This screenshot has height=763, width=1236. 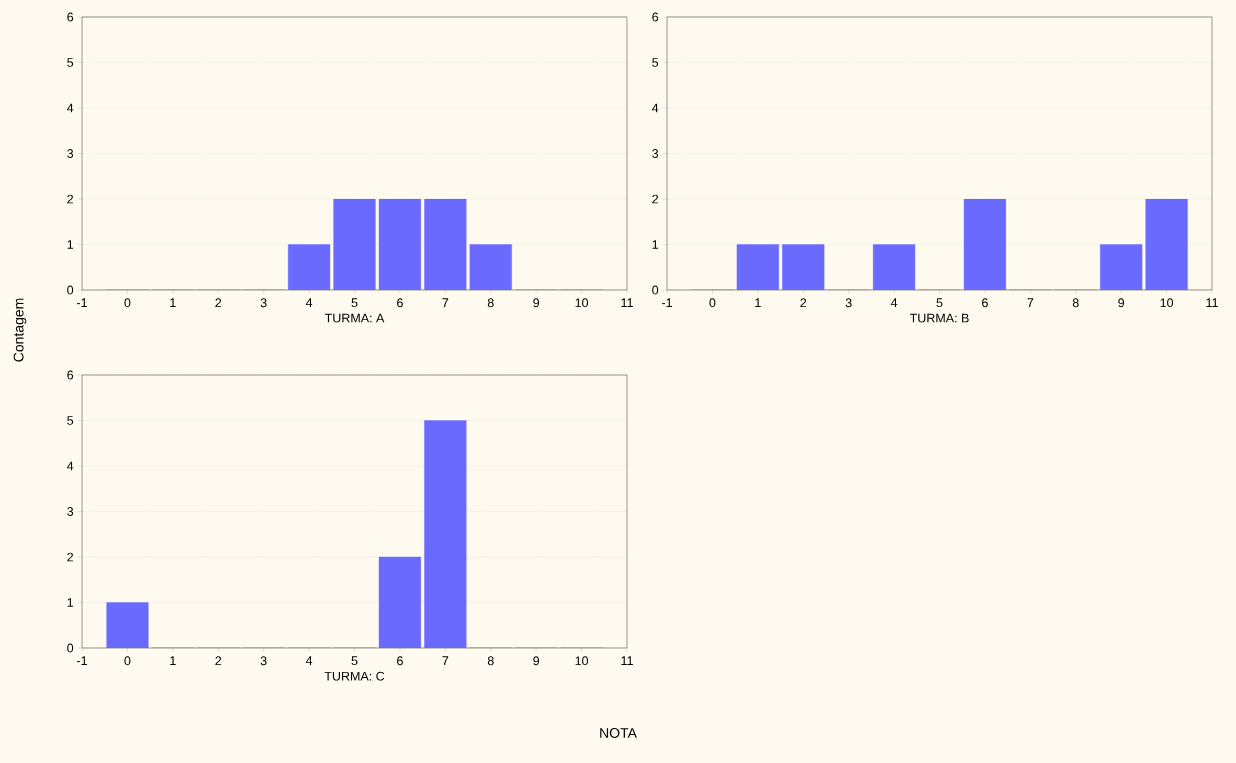 I want to click on x-axis-title: TURMA: A, so click(x=354, y=318).